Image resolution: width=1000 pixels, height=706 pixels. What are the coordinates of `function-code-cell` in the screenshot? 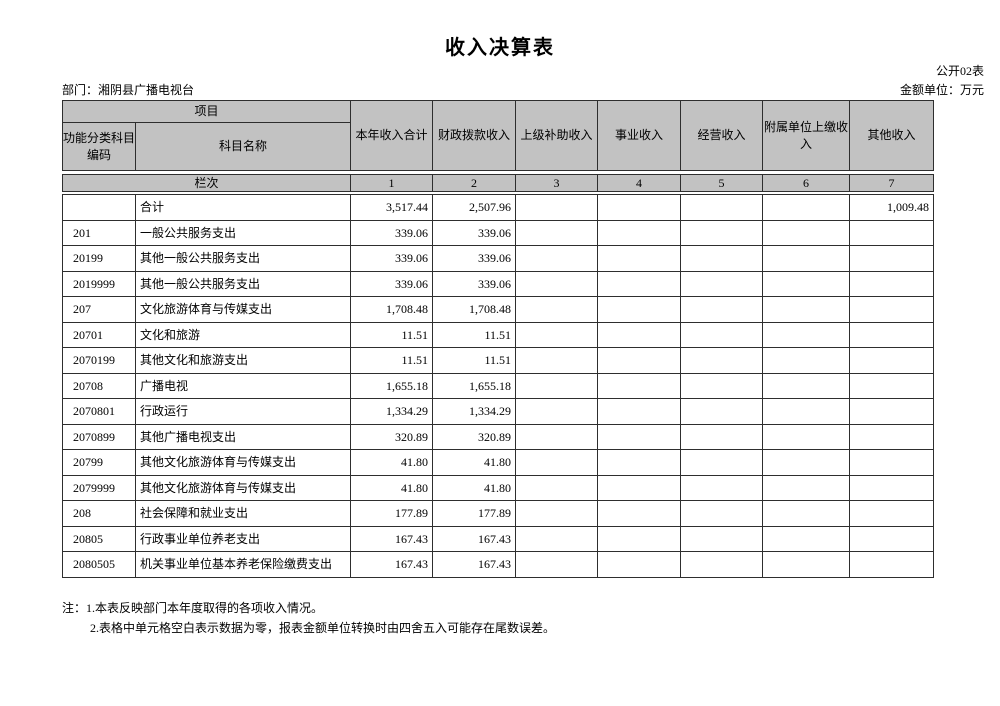 It's located at (99, 207).